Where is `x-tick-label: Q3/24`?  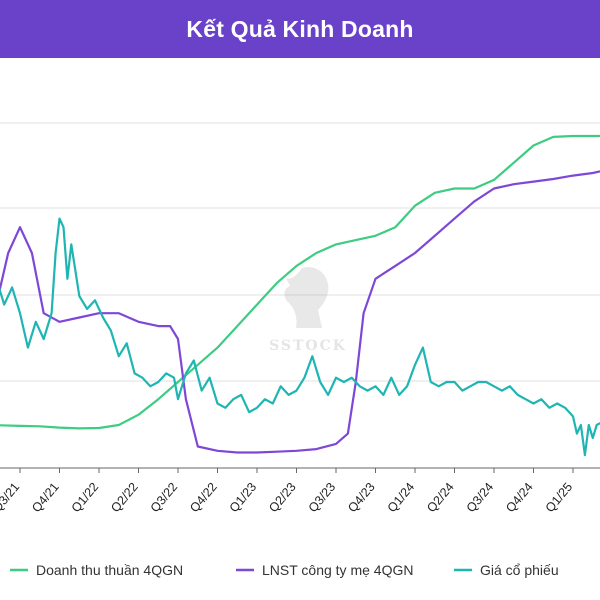
x-tick-label: Q3/24 is located at coordinates (480, 497).